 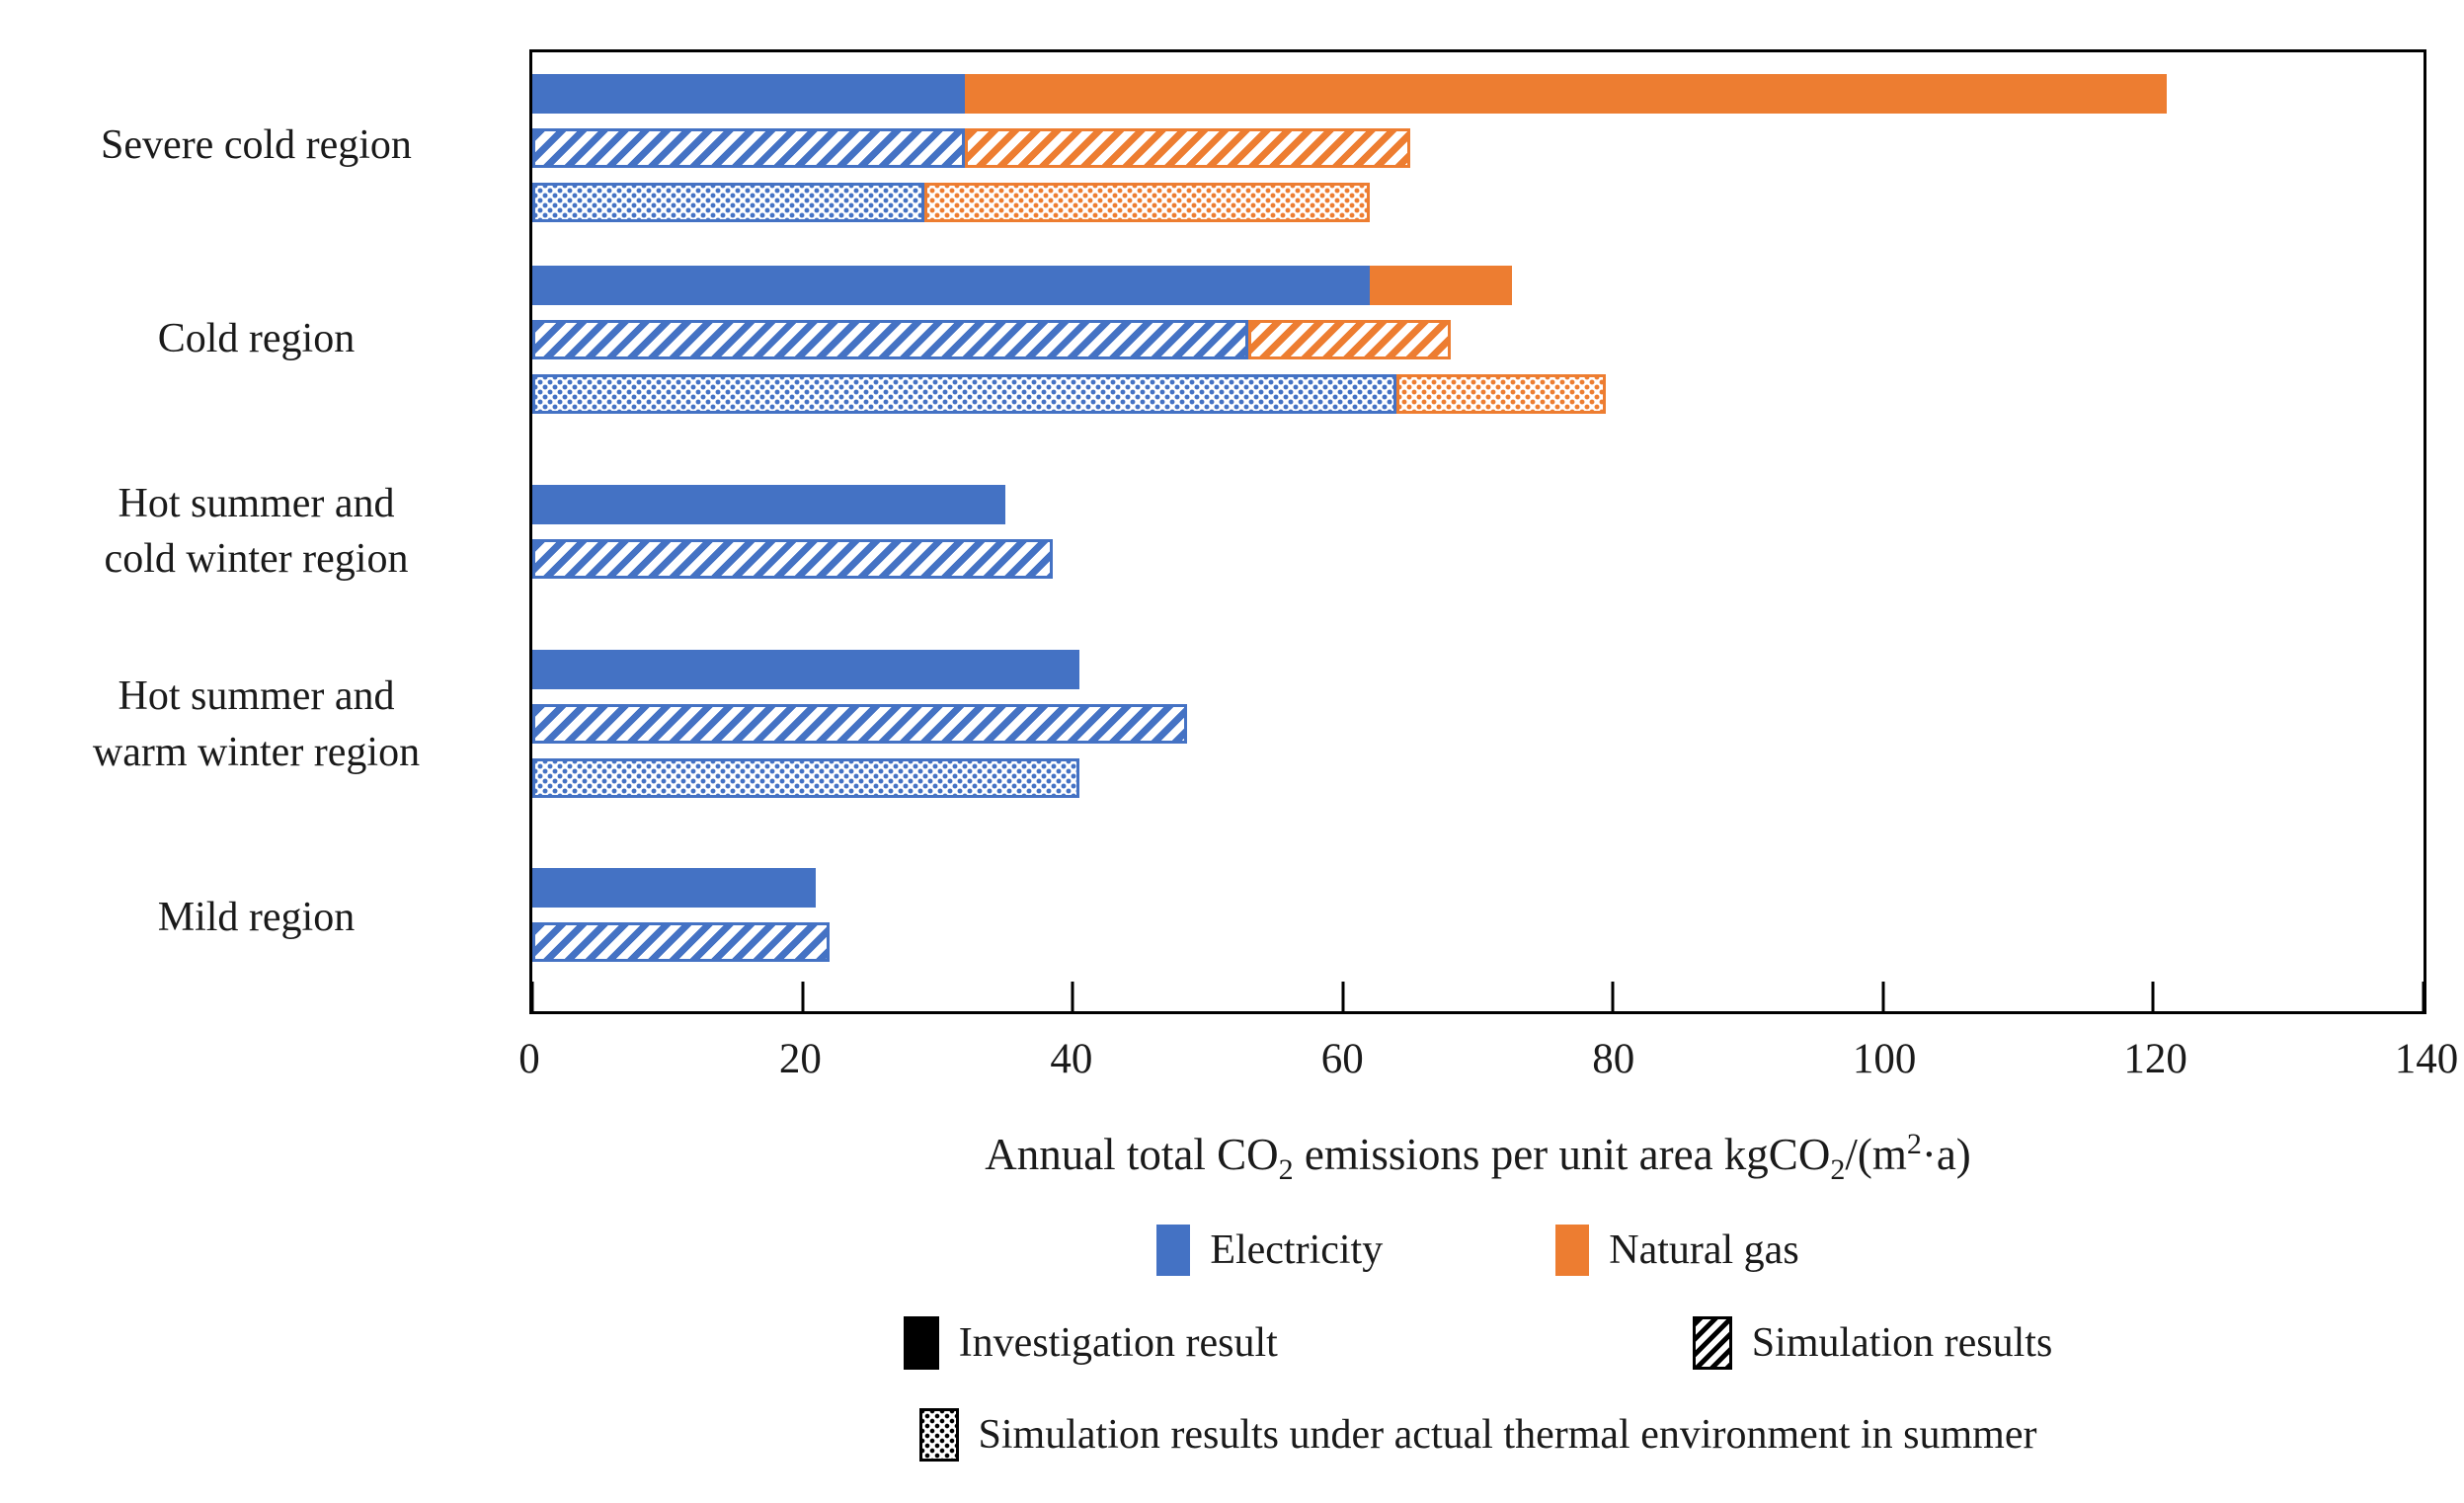 I want to click on legend-label-investigation: Investigation result, so click(x=1118, y=1343).